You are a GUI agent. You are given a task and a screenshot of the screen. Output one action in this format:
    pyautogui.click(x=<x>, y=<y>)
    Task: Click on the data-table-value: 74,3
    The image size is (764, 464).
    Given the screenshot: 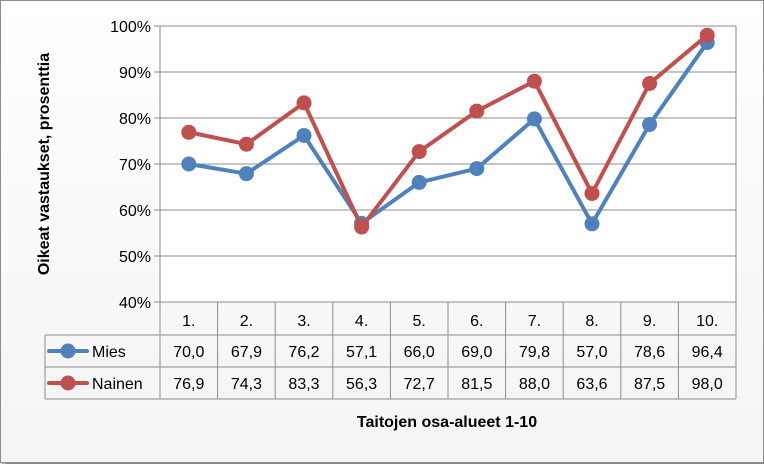 What is the action you would take?
    pyautogui.click(x=246, y=384)
    